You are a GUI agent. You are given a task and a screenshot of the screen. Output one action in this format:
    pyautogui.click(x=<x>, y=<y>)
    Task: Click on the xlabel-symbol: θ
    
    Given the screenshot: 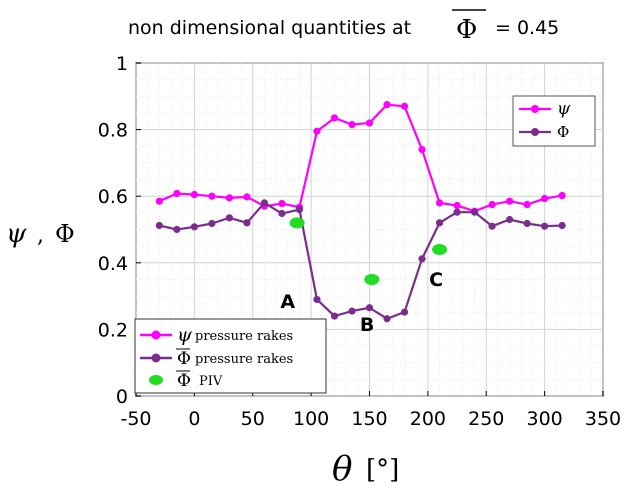 What is the action you would take?
    pyautogui.click(x=342, y=469)
    